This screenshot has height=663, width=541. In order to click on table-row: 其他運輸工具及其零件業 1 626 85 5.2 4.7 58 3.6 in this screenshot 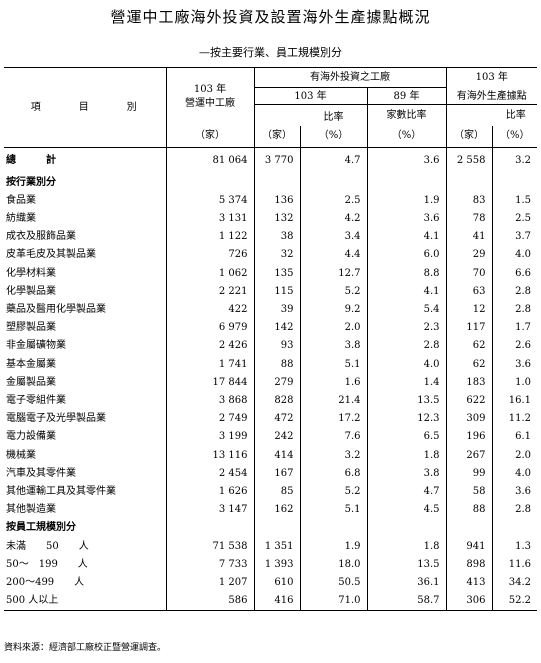, I will do `click(271, 492)`.